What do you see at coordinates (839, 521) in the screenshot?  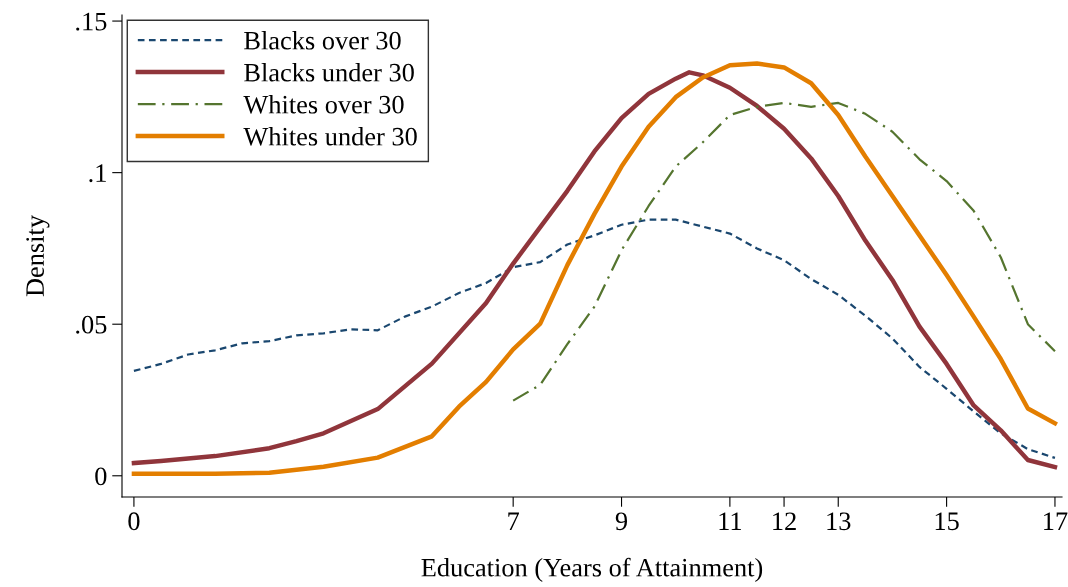 I see `x-tick-label: 13` at bounding box center [839, 521].